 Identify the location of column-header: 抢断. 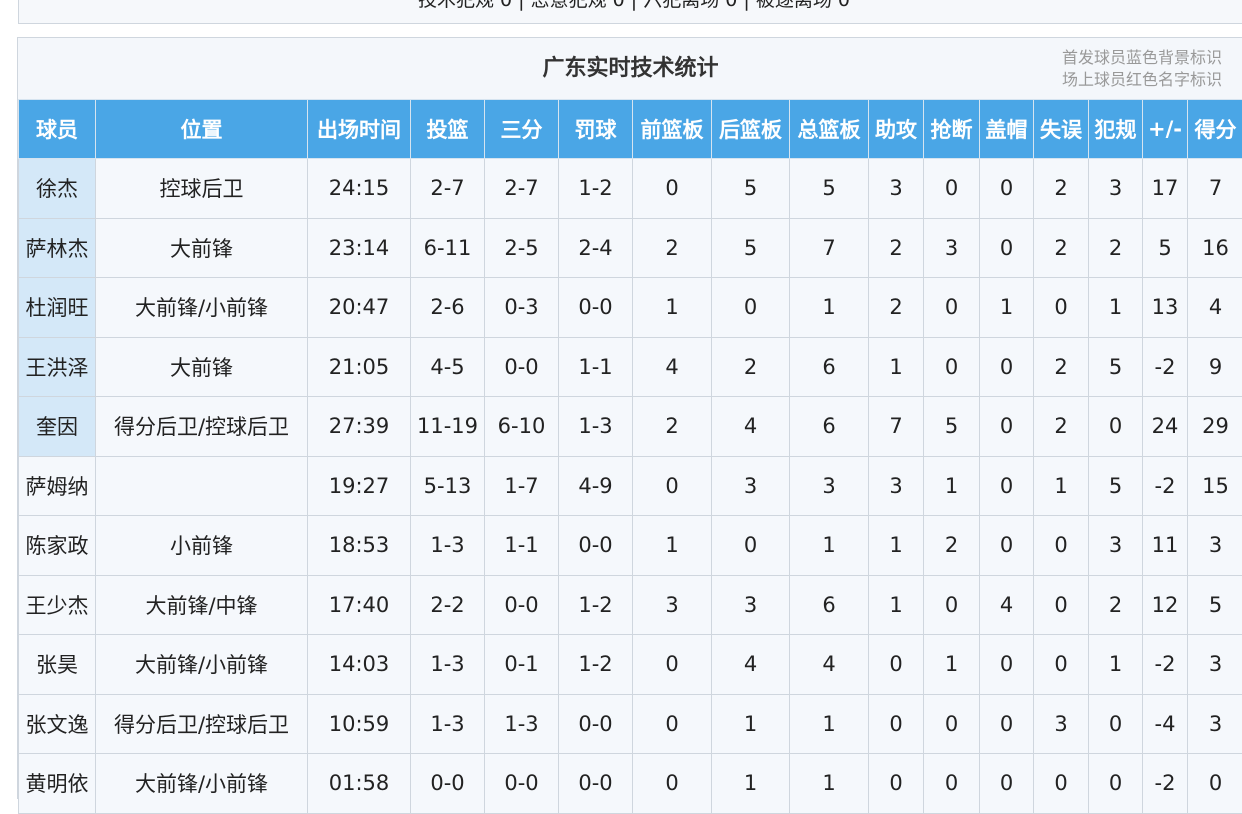
(952, 129).